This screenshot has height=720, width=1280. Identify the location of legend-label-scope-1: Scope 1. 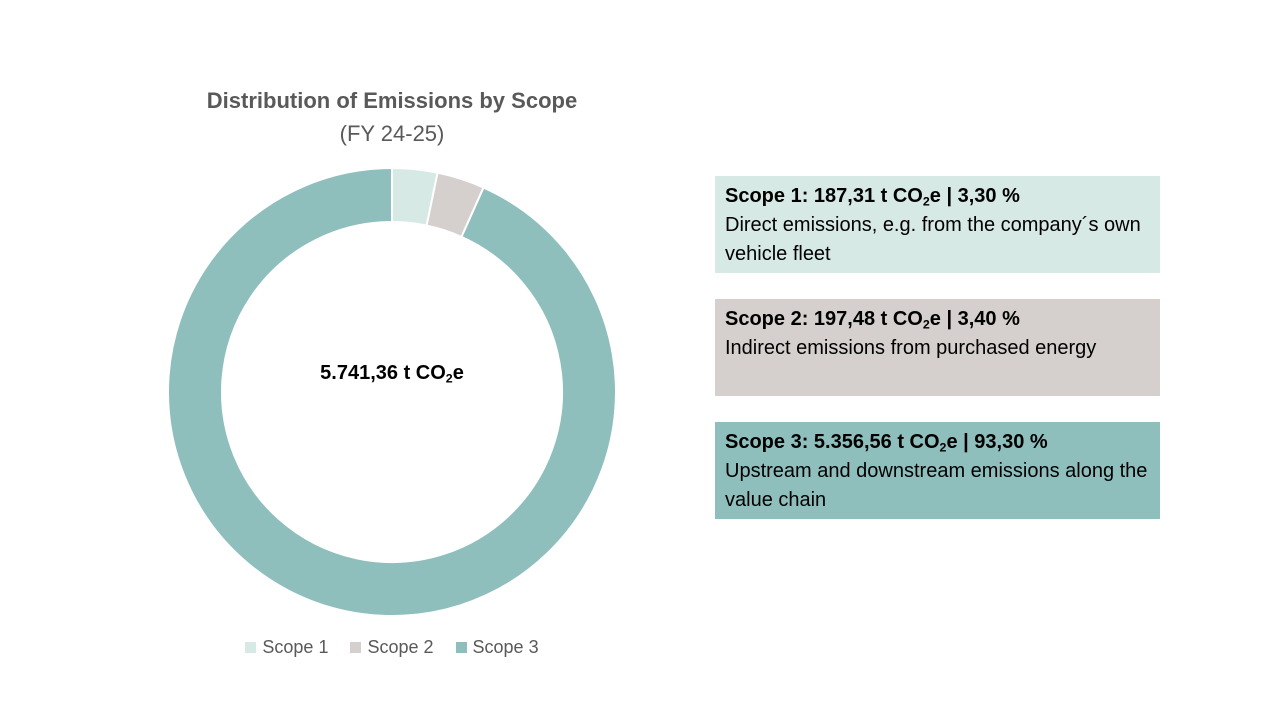
(295, 647).